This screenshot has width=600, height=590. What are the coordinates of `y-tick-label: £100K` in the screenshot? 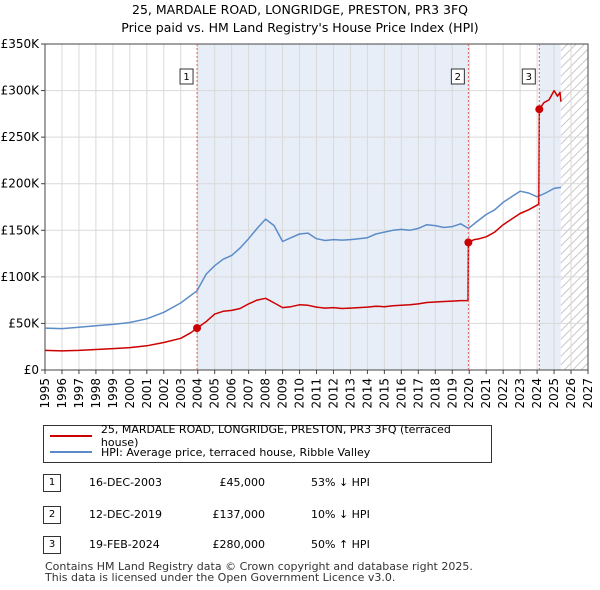 It's located at (21, 277).